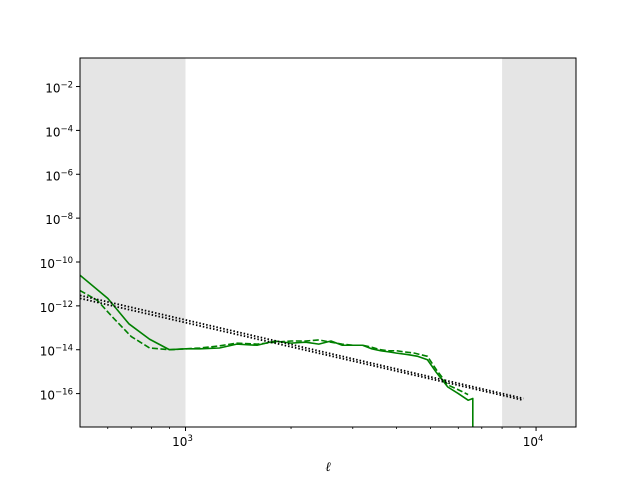  Describe the element at coordinates (182, 441) in the screenshot. I see `x-tick-label-0: 103` at that location.